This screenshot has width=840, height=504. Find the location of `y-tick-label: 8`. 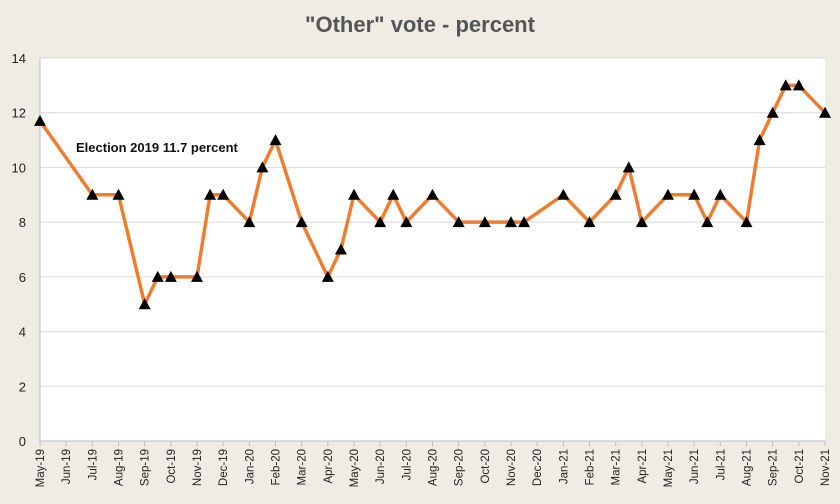

y-tick-label: 8 is located at coordinates (22, 222).